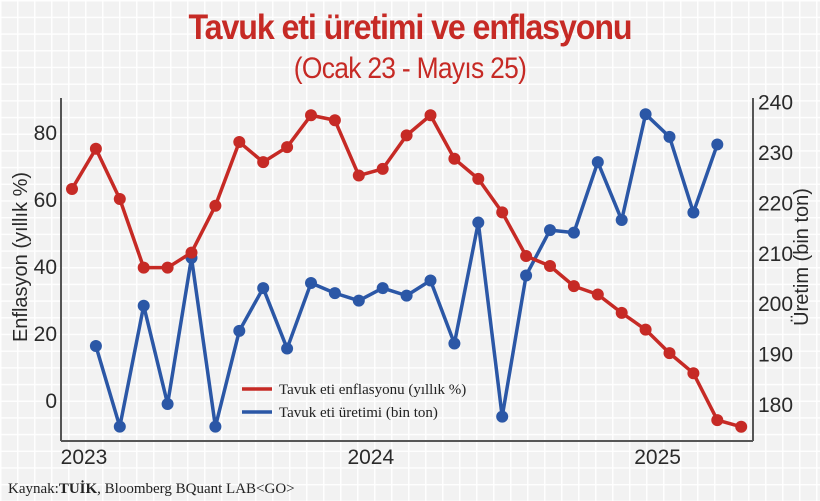 The height and width of the screenshot is (501, 820). I want to click on chart-title: Tavuk eti üretimi ve enflasyonu, so click(410, 27).